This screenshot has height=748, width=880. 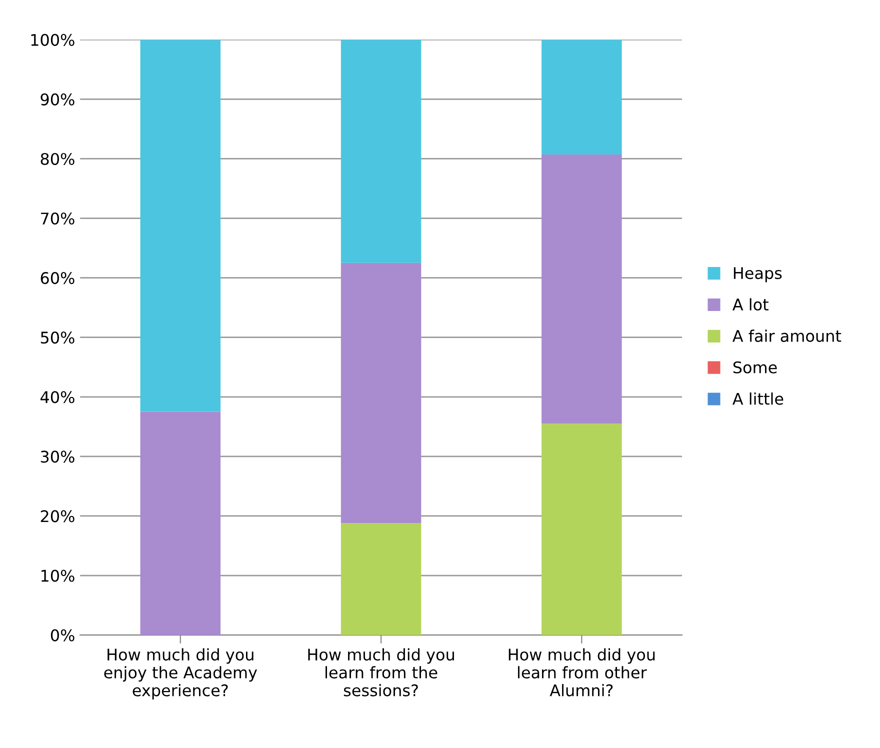 I want to click on y-tick-label: 100%, so click(x=52, y=40).